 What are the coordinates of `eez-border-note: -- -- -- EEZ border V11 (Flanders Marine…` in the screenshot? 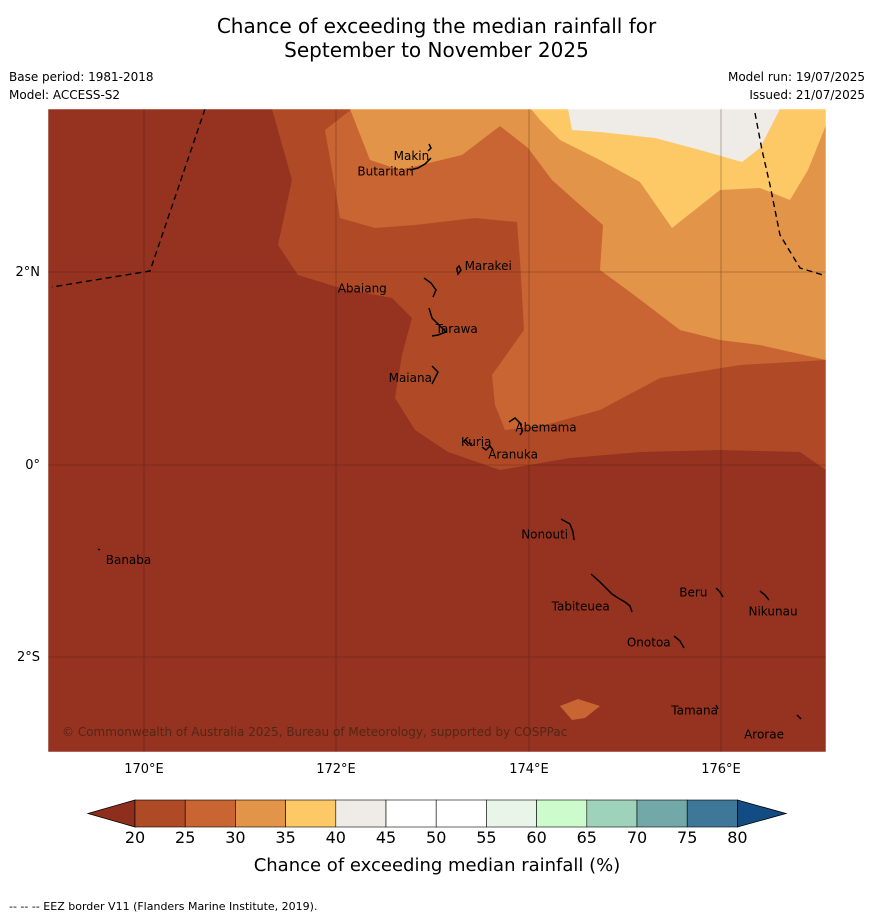 It's located at (163, 906).